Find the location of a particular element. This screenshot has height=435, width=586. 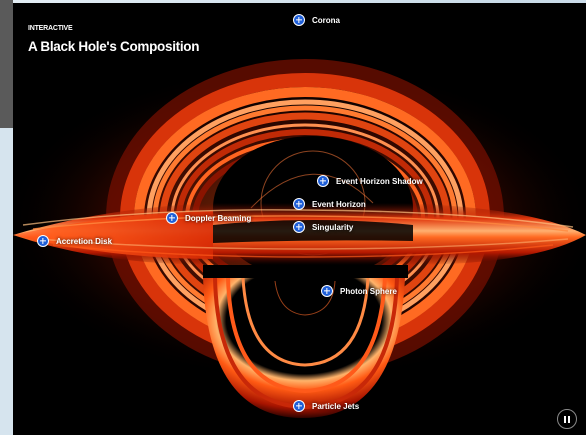

pause-icon-bar is located at coordinates (569, 419).